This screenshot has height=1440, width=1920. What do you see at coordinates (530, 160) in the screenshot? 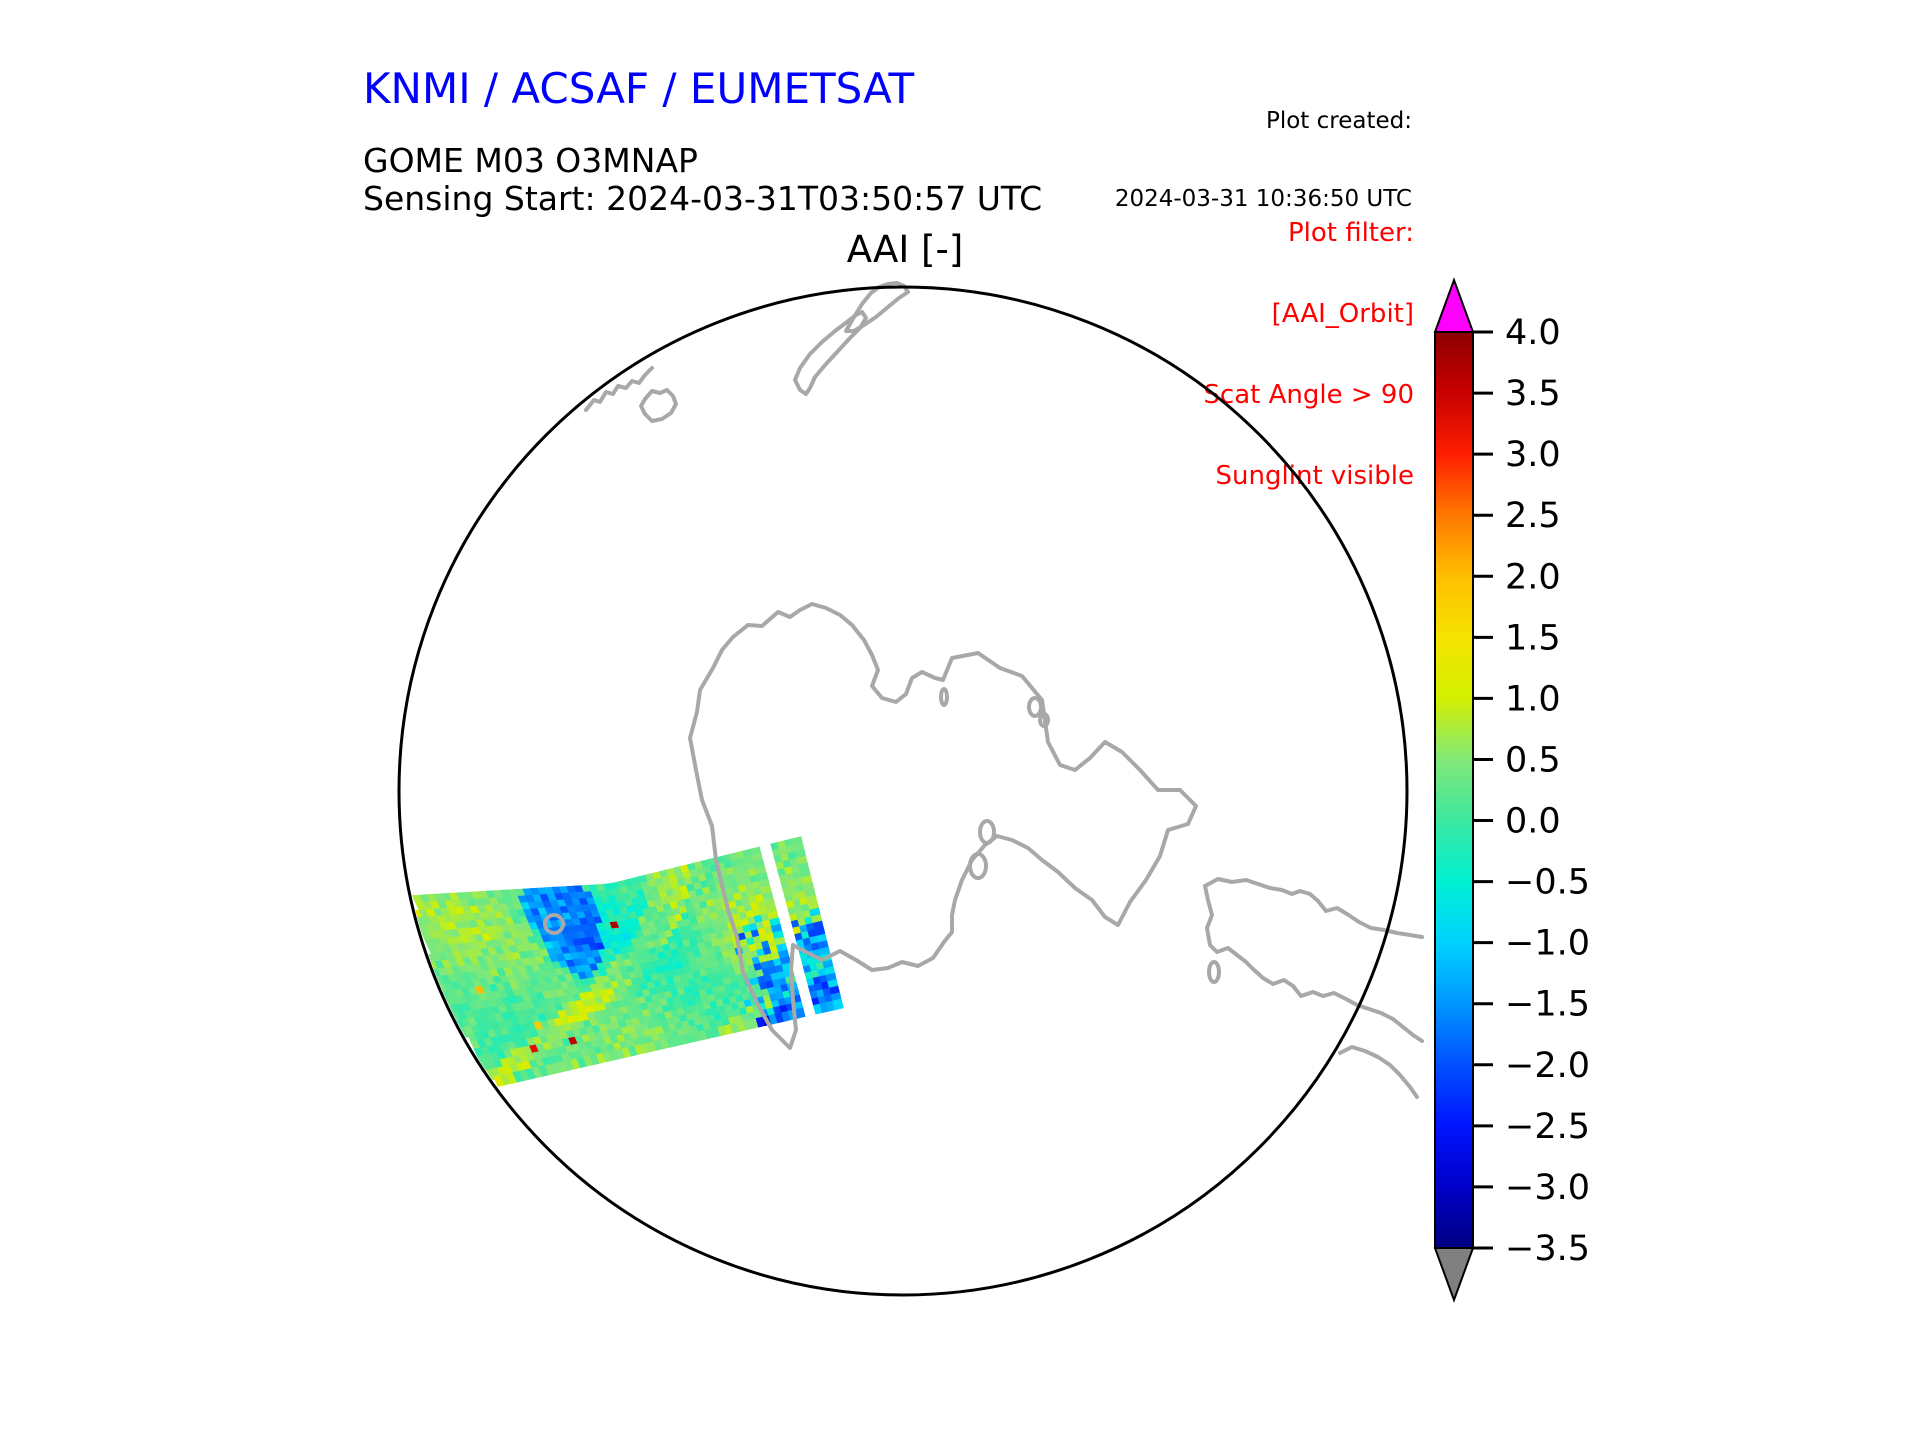
I see `product-title: GOME M03 O3MNAP` at bounding box center [530, 160].